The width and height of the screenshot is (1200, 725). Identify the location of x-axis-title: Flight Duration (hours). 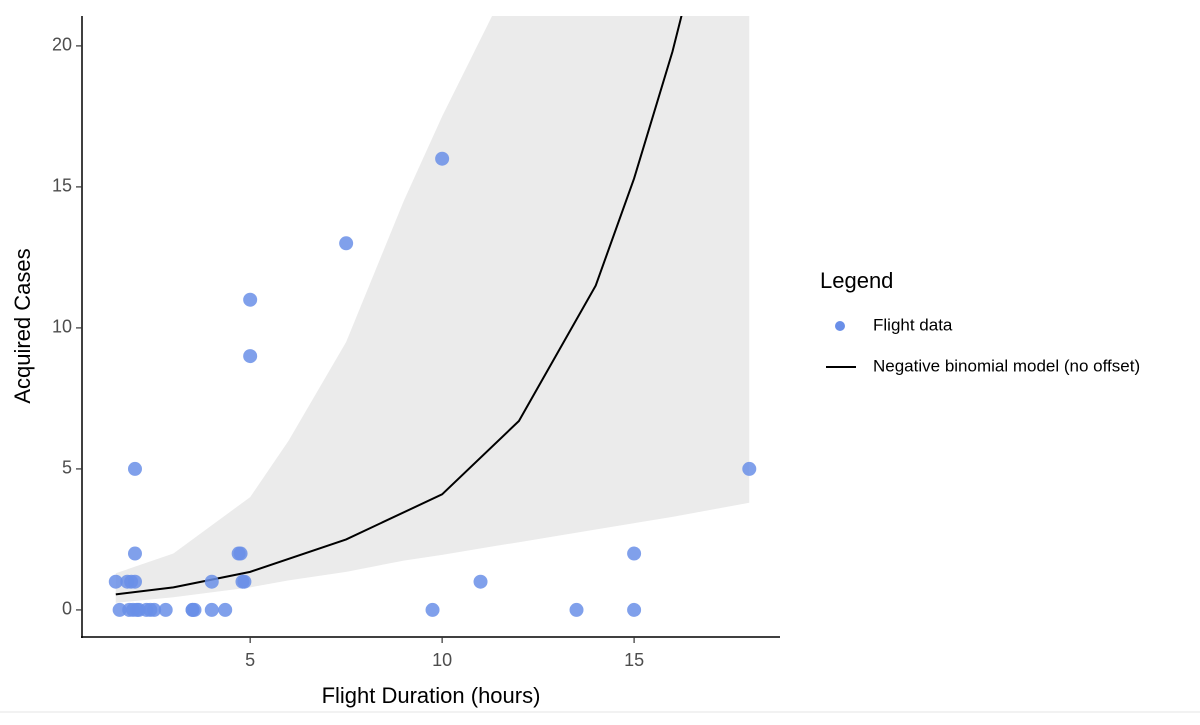
(431, 695).